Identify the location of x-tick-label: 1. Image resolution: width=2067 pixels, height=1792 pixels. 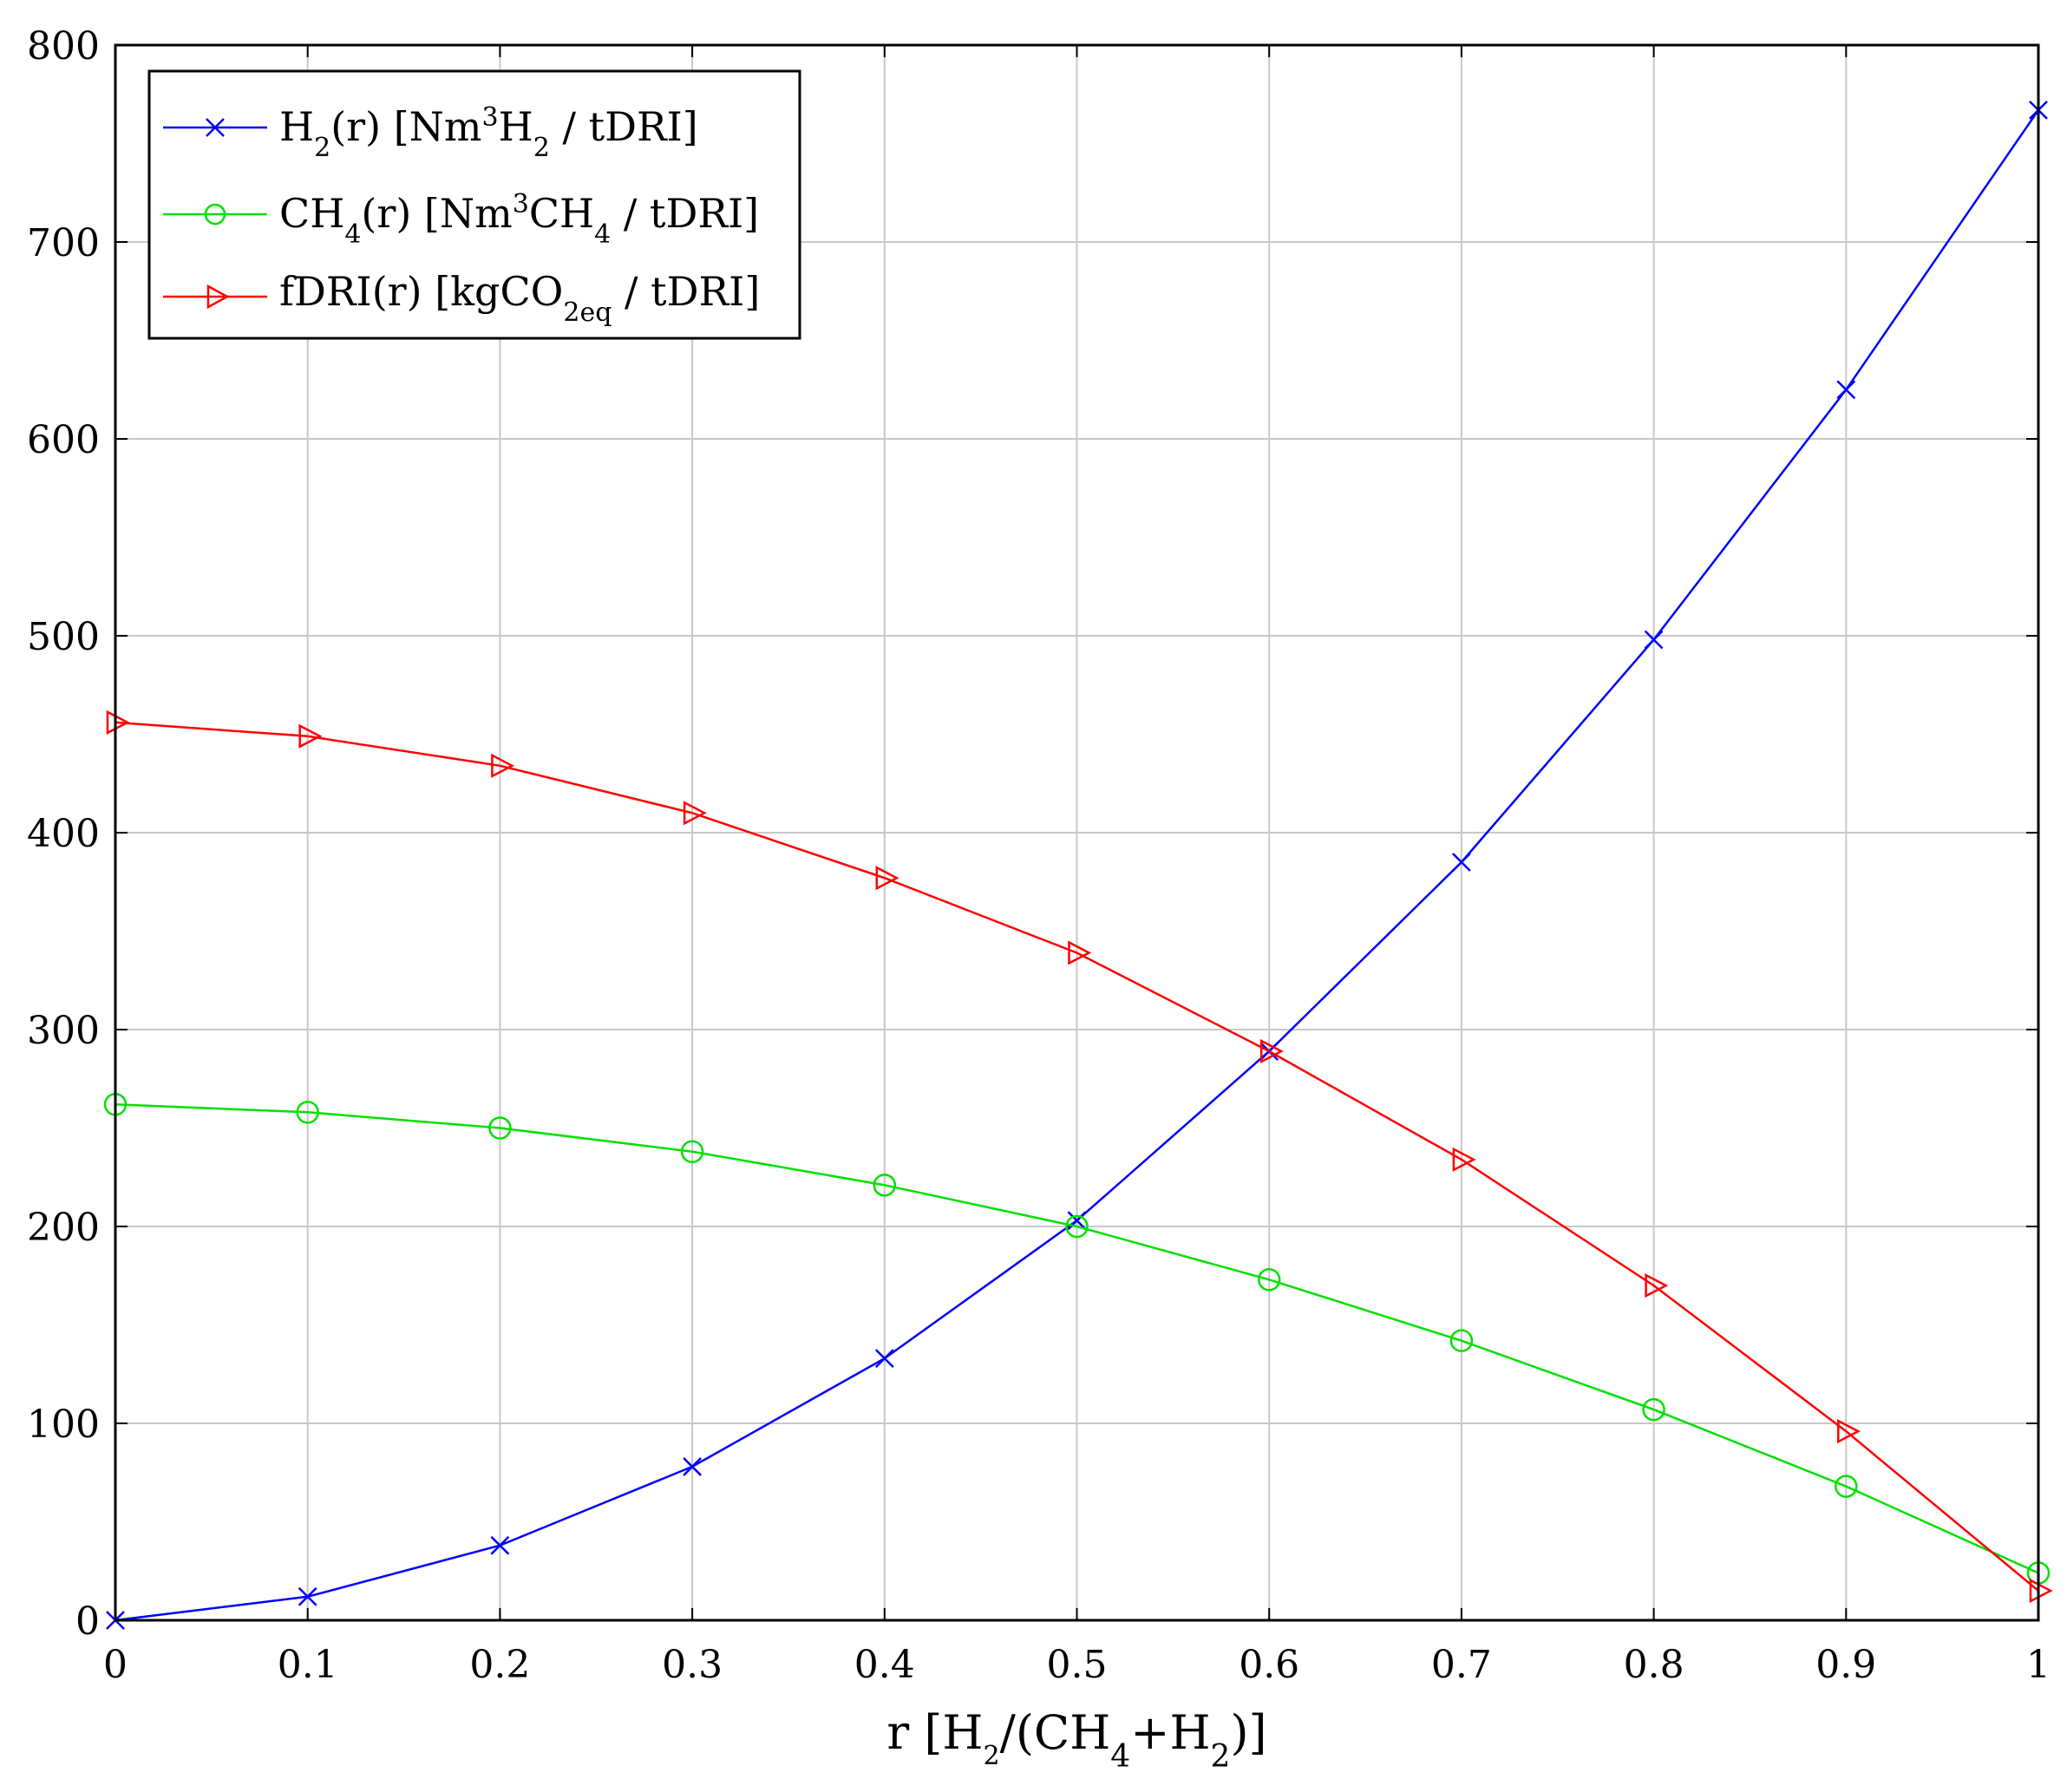
(2039, 1665).